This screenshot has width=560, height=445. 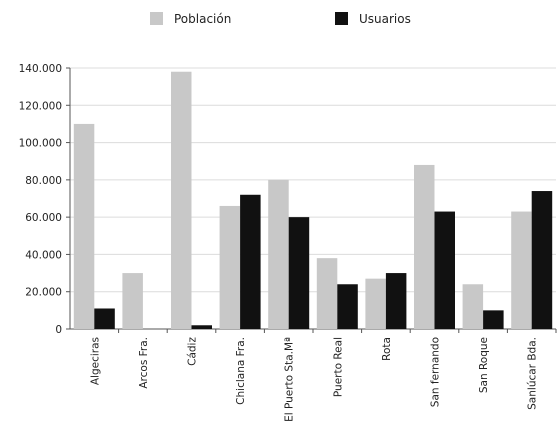 What do you see at coordinates (43, 293) in the screenshot?
I see `y-tick-label: 20.000` at bounding box center [43, 293].